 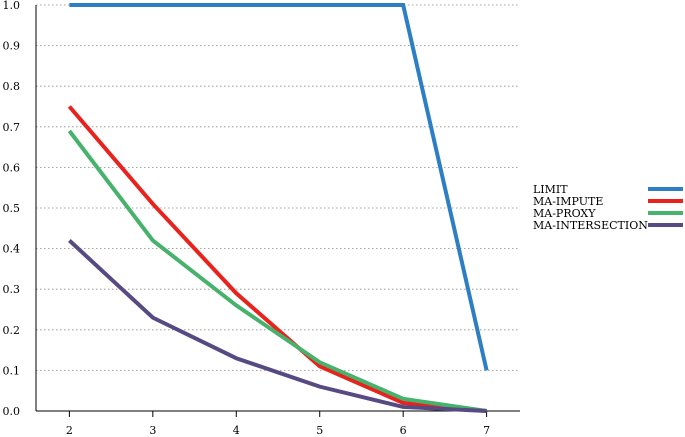 I want to click on x-tick-label: 4, so click(x=236, y=430).